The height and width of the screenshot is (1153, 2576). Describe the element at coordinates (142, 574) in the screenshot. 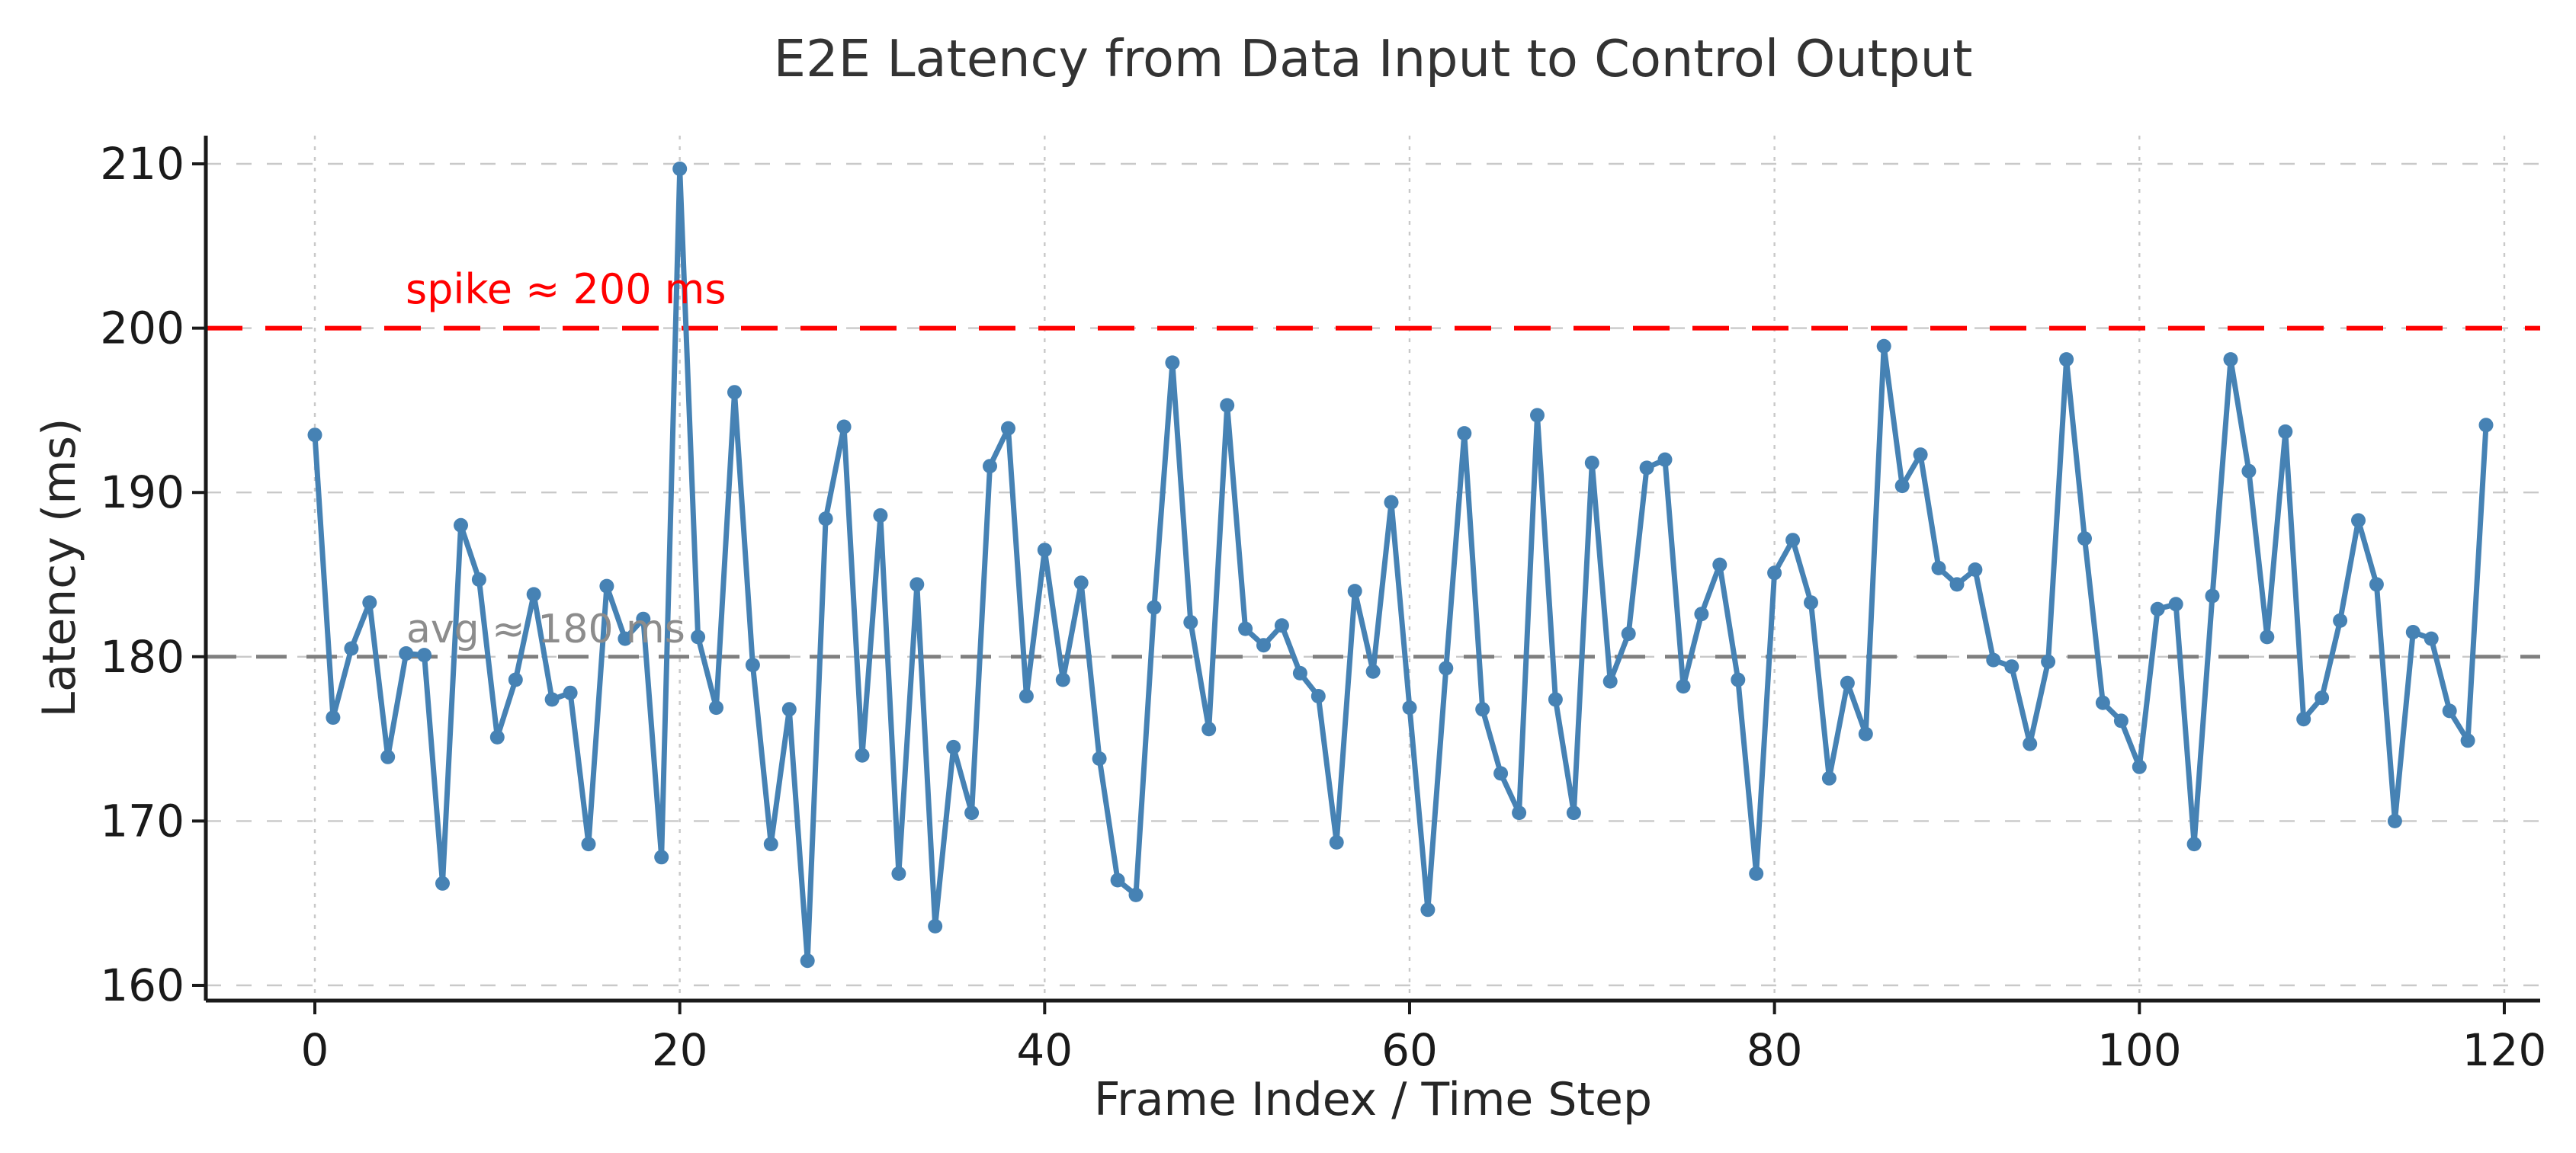

I see `y-tick-labels: 160 170 180 190 200 210` at that location.